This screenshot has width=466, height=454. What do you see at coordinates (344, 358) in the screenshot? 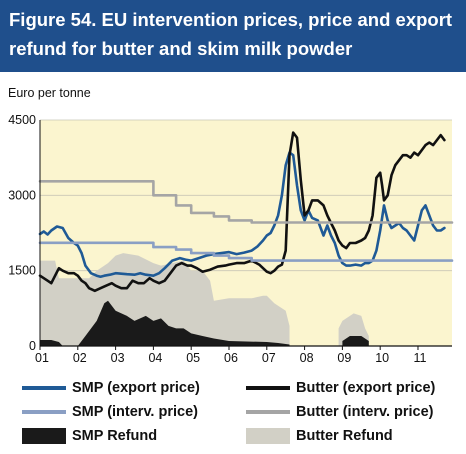
I see `x-tick-label: 09` at bounding box center [344, 358].